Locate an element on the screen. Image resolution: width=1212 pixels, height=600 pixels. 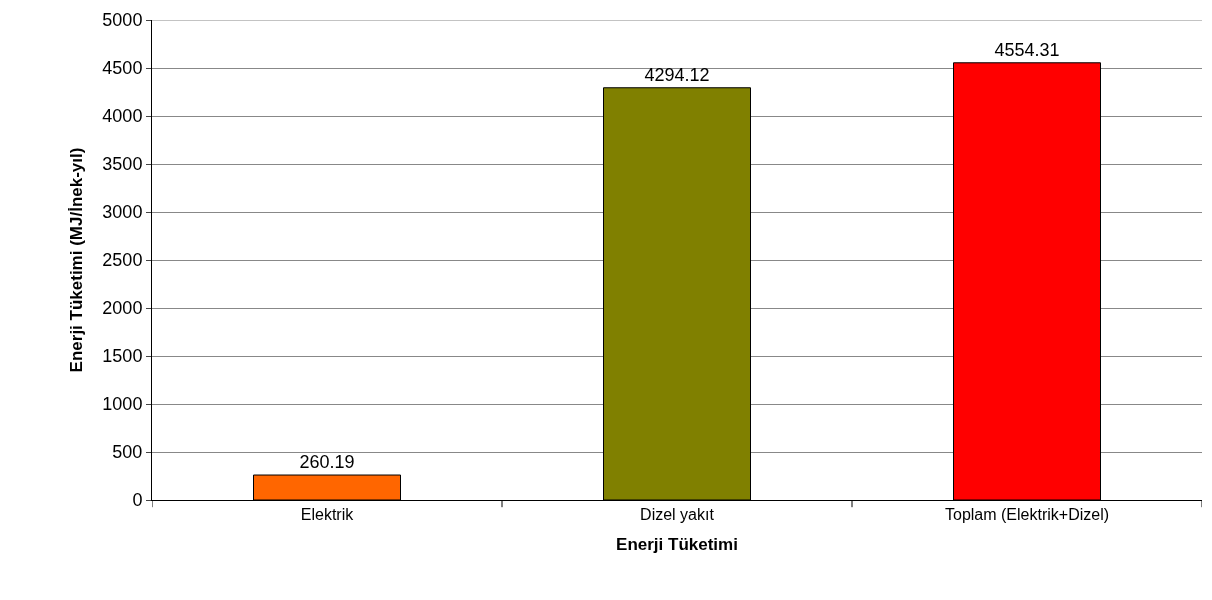
y-tick-label: 4500 is located at coordinates (122, 68).